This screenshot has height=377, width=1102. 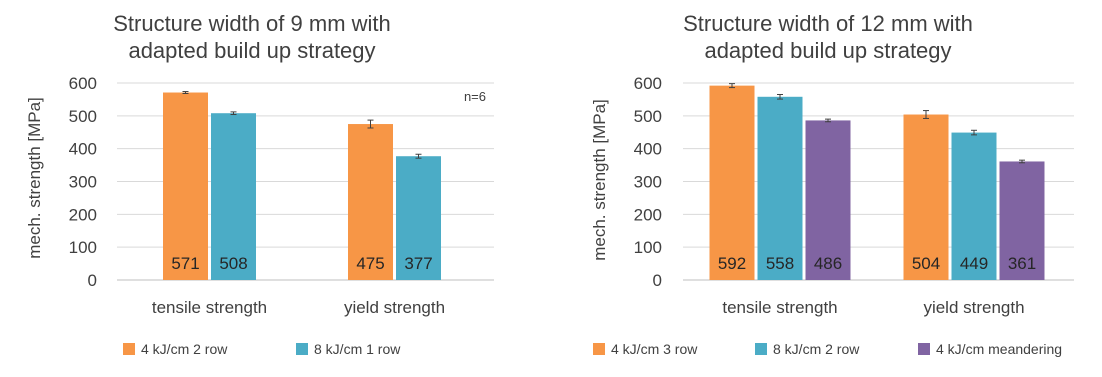 I want to click on legend-label: 4 kJ/cm 3 row, so click(x=654, y=349).